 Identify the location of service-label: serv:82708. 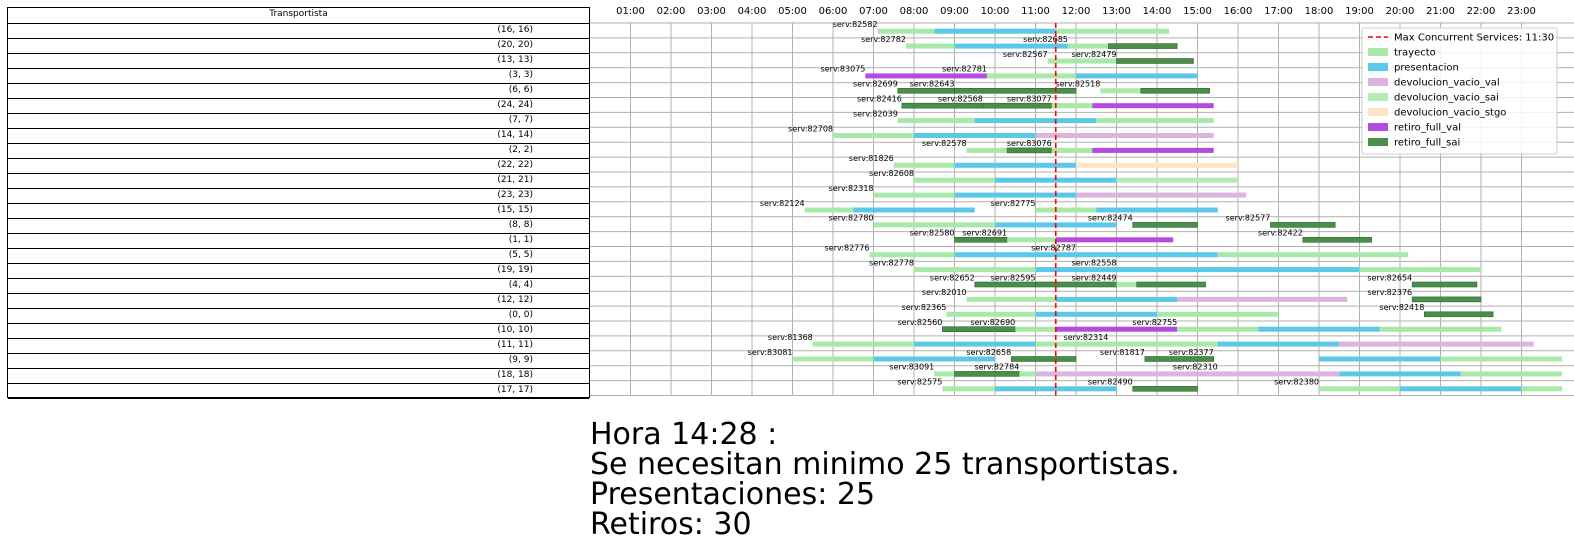
(810, 128).